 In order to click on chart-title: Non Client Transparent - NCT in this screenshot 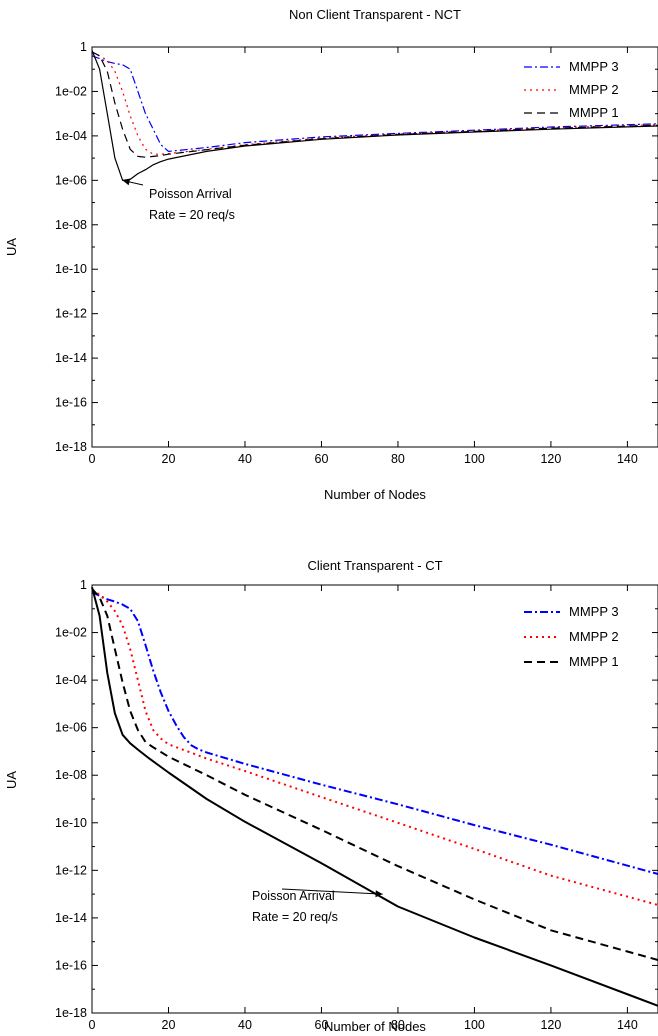, I will do `click(375, 14)`.